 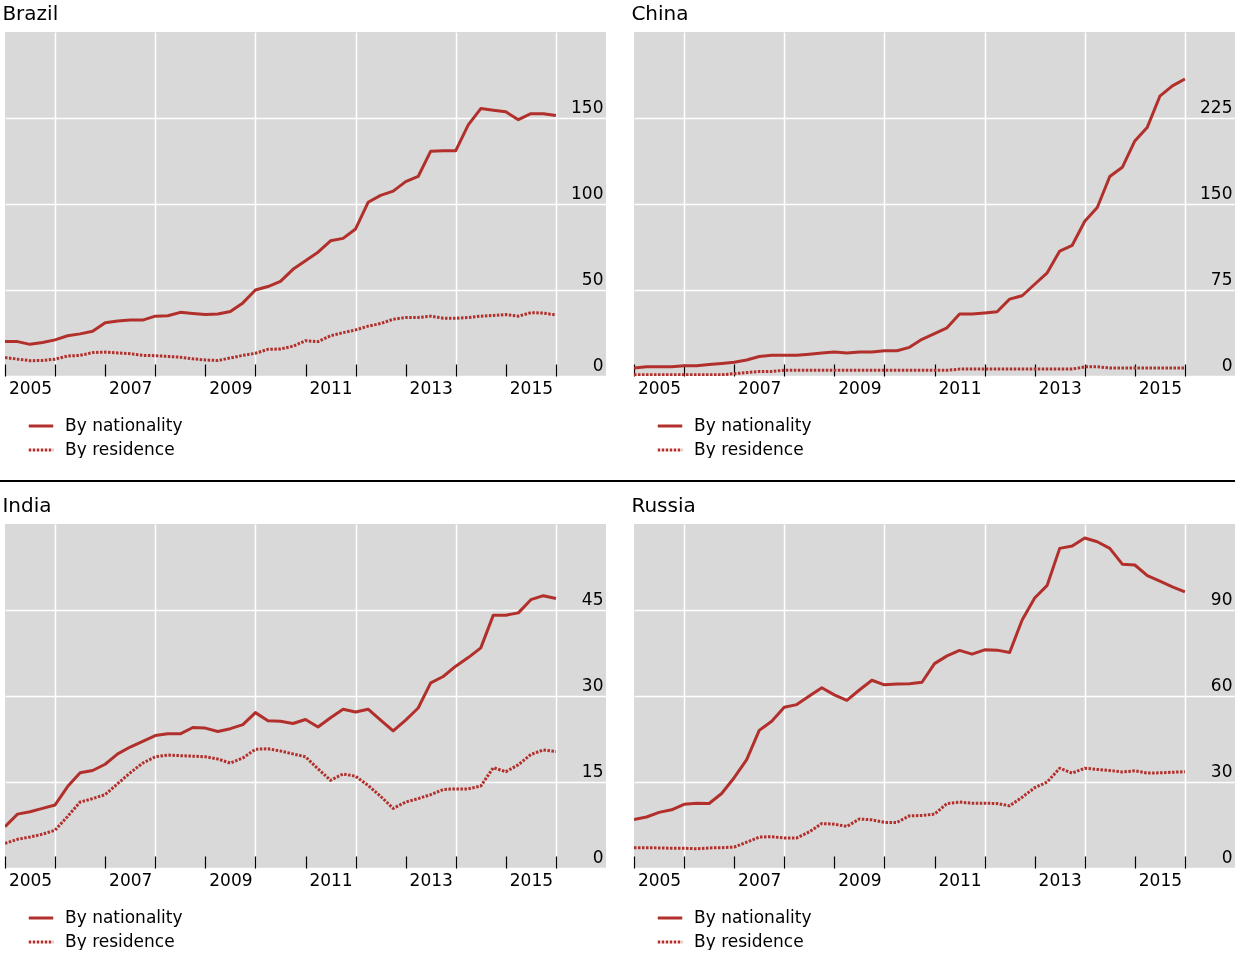 What do you see at coordinates (1221, 598) in the screenshot?
I see `y-tick-label: 90` at bounding box center [1221, 598].